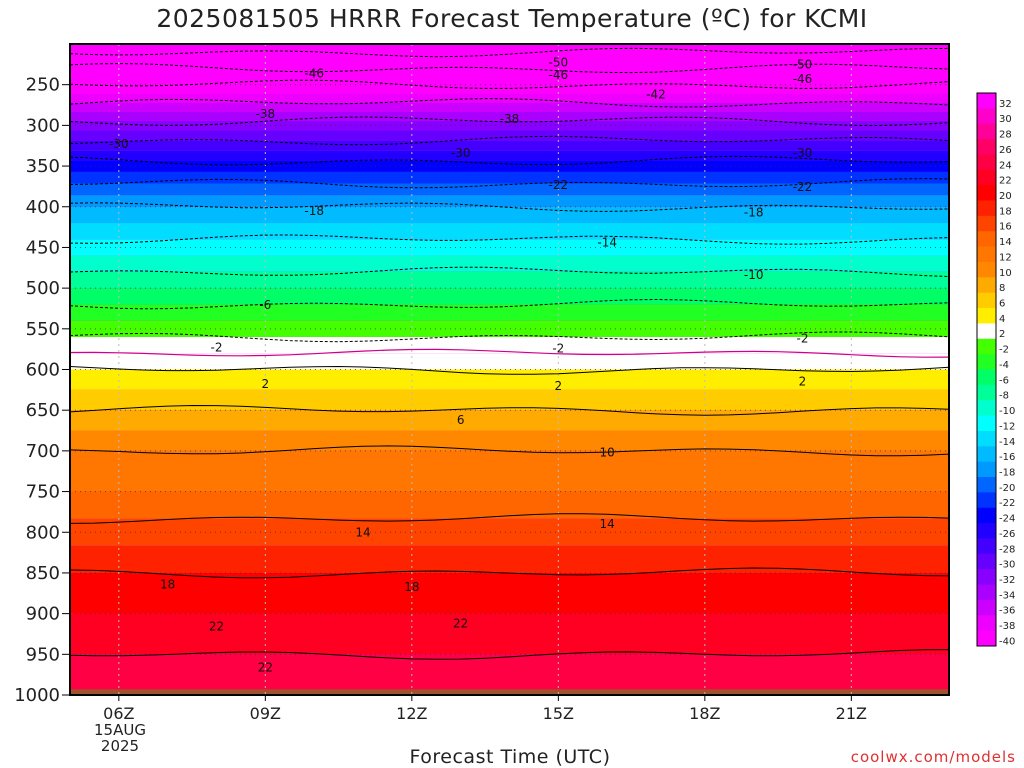  I want to click on contour-label: -22, so click(803, 187).